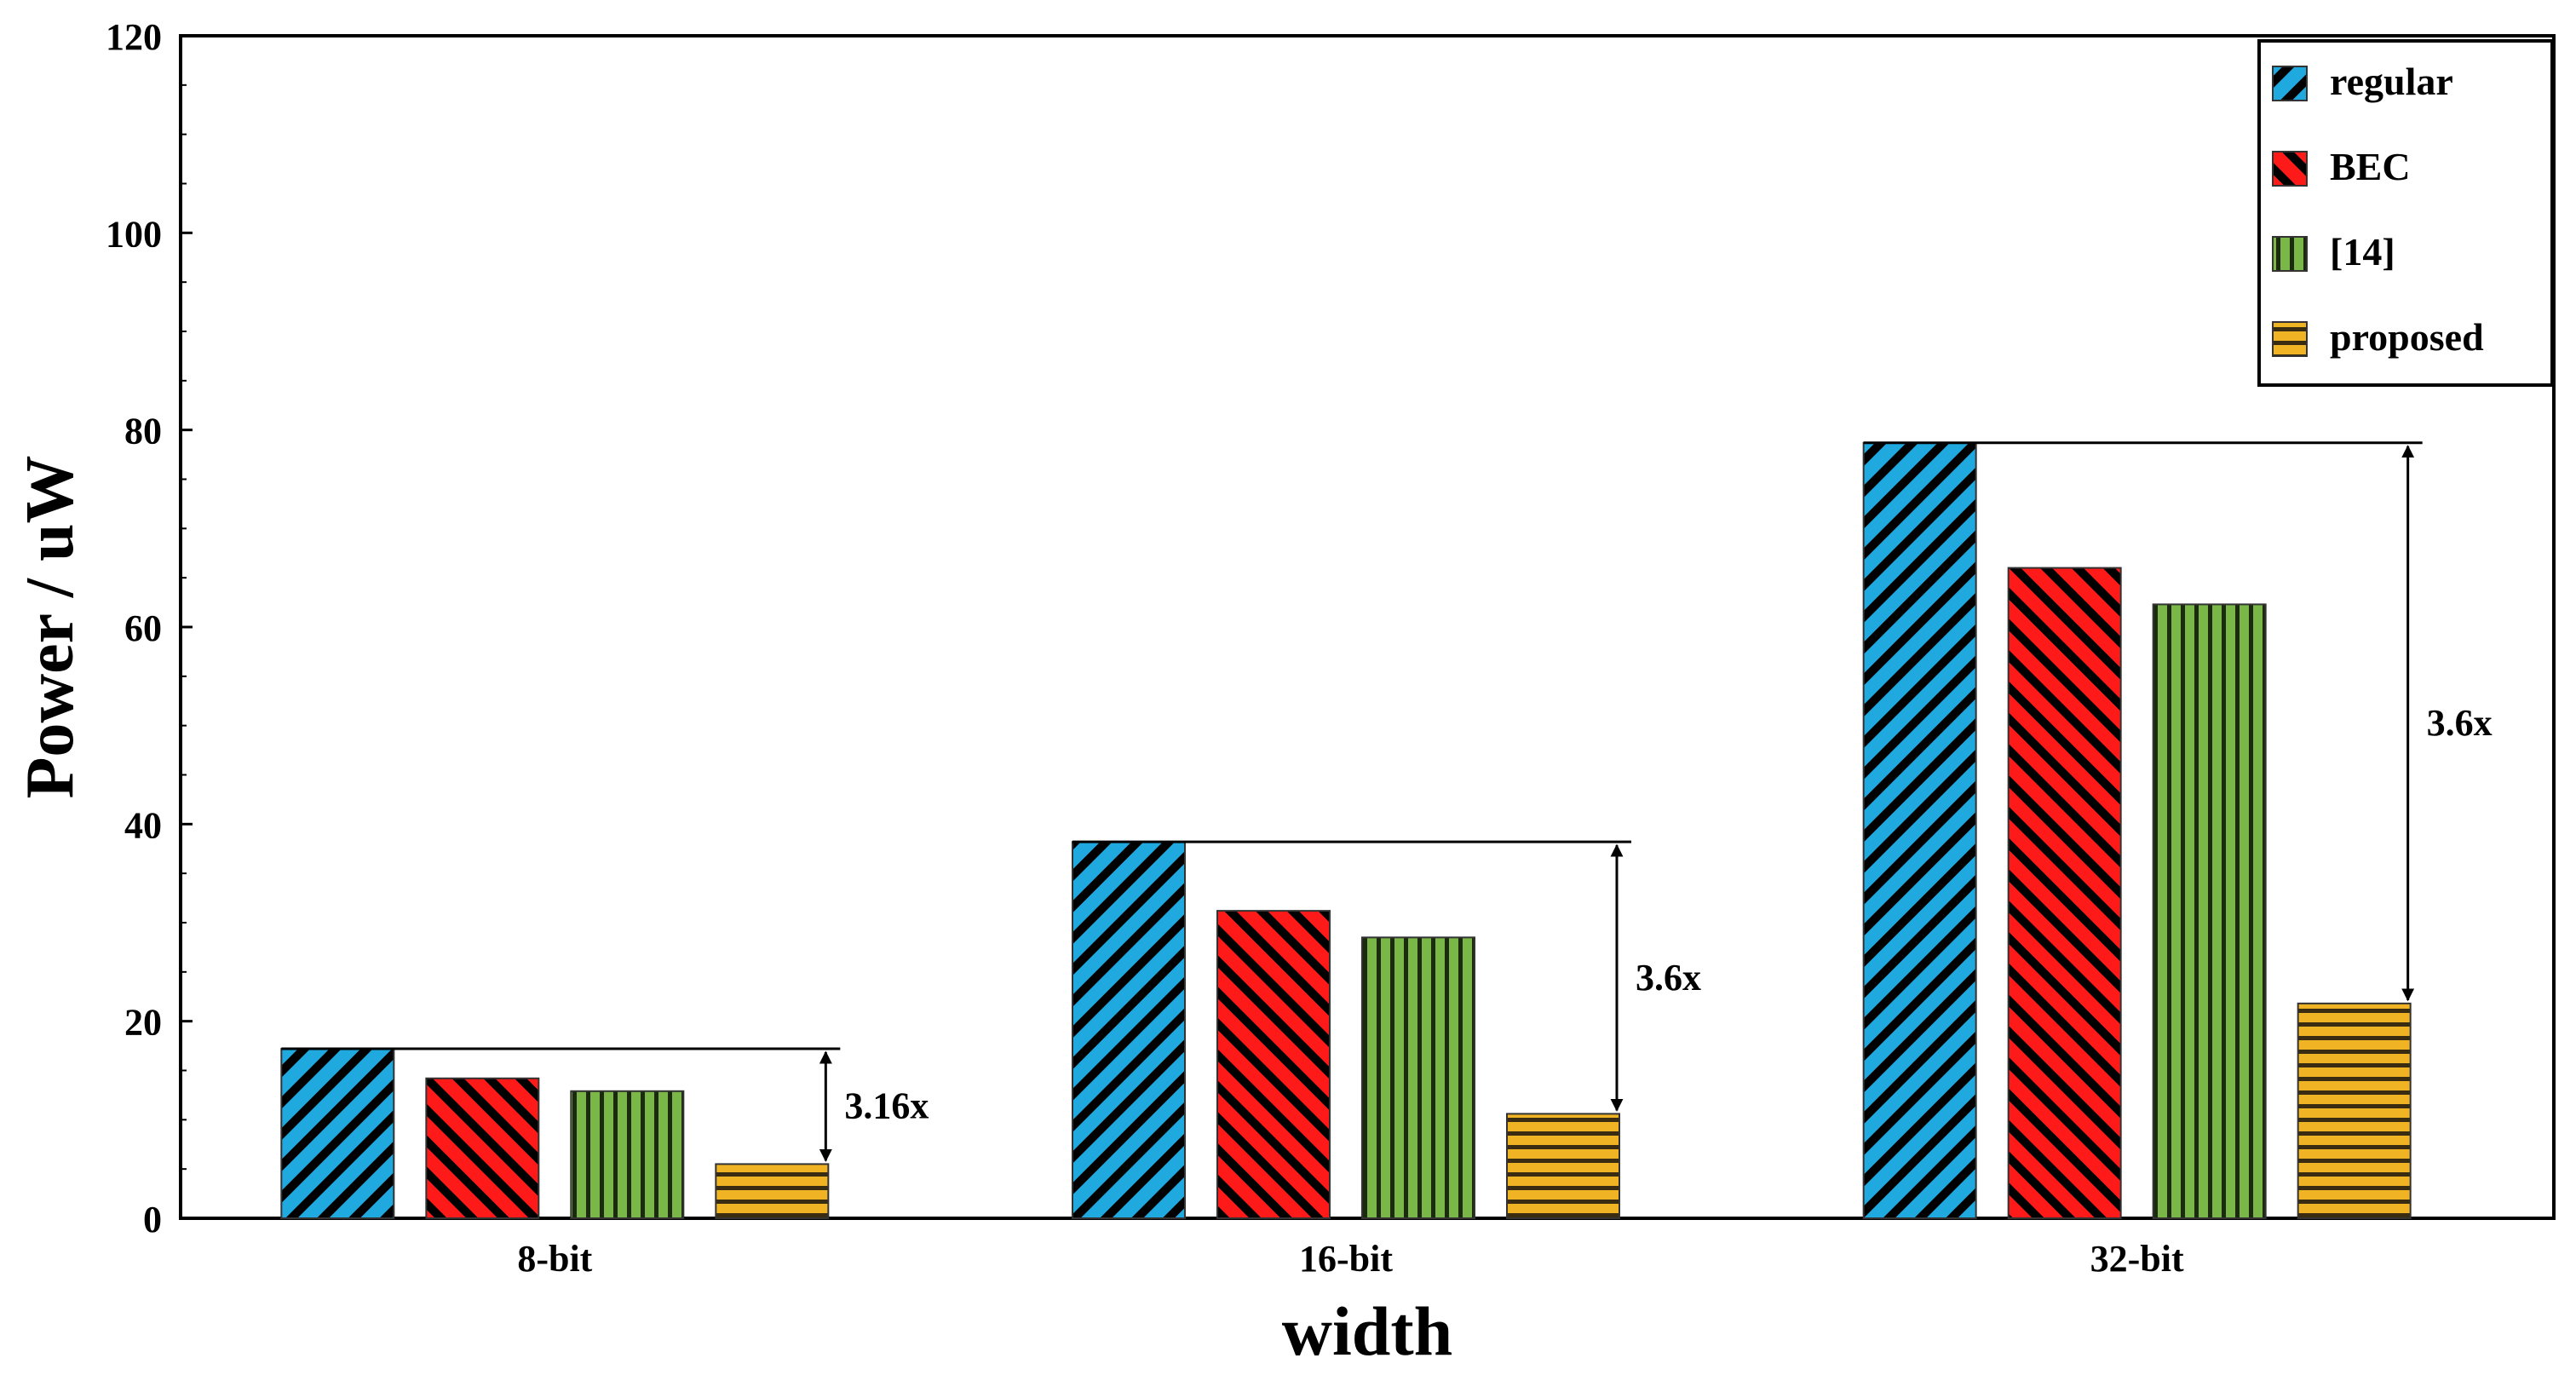 This screenshot has height=1381, width=2576. I want to click on bar-proposed-8-bit, so click(773, 1191).